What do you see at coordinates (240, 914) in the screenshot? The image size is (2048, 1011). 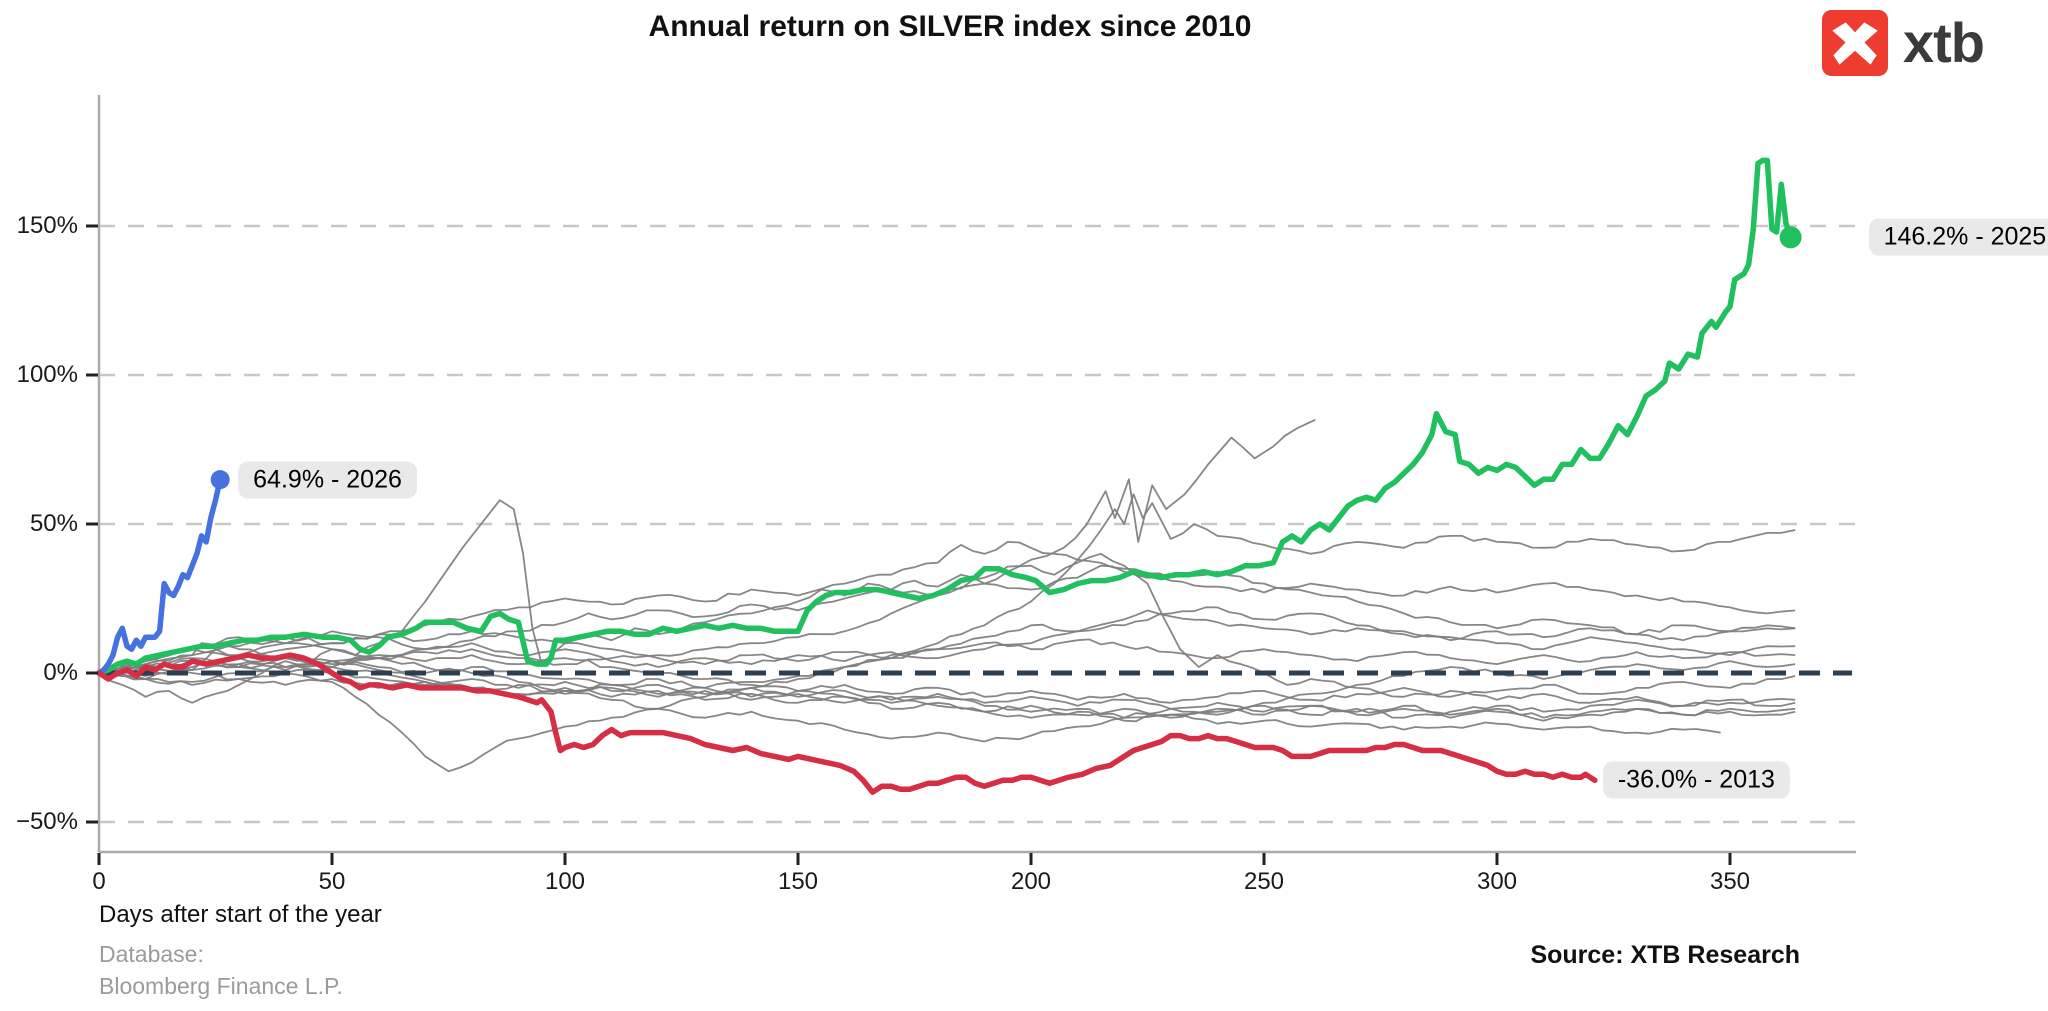 I see `x-axis-title: Days after start of the year` at bounding box center [240, 914].